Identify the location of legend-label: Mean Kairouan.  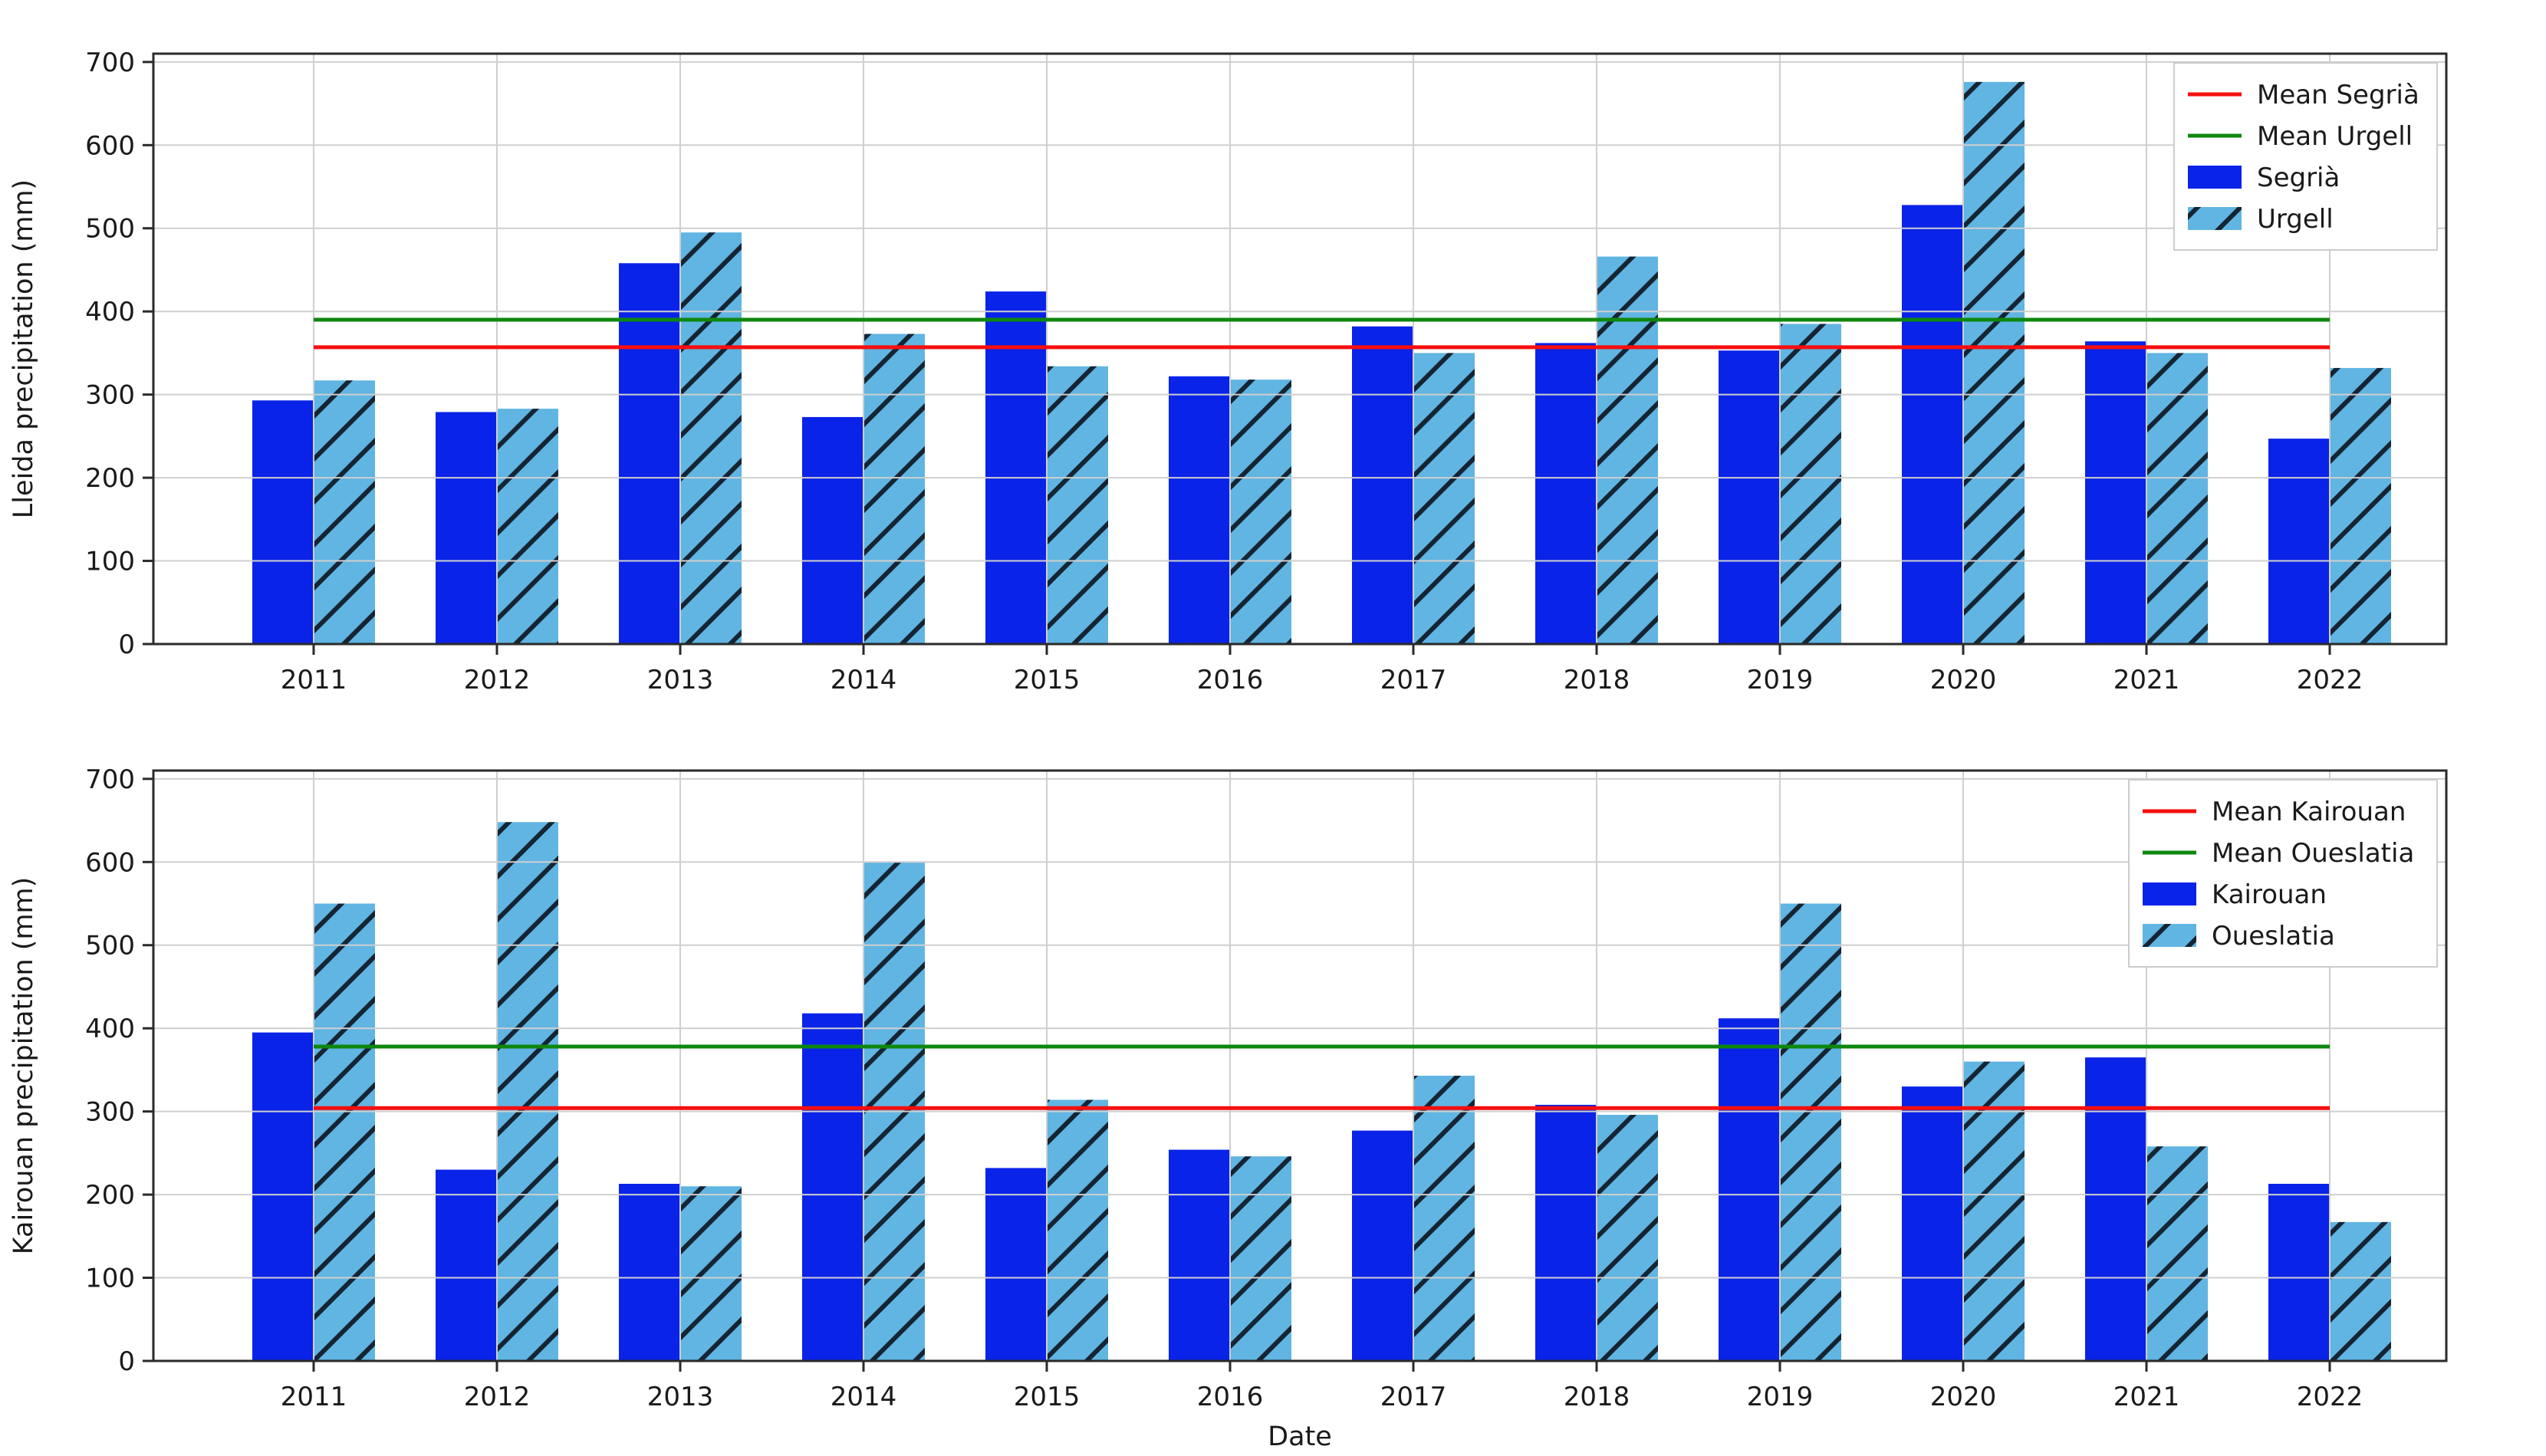
(2309, 812).